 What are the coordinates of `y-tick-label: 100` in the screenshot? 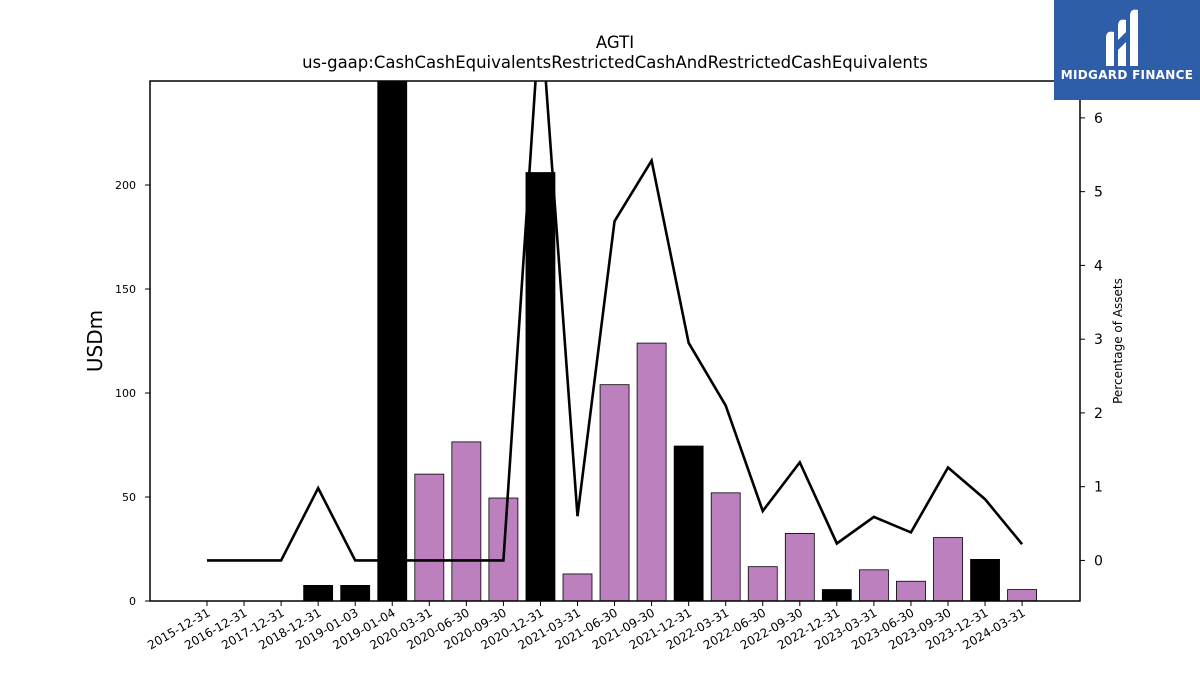 It's located at (125, 393).